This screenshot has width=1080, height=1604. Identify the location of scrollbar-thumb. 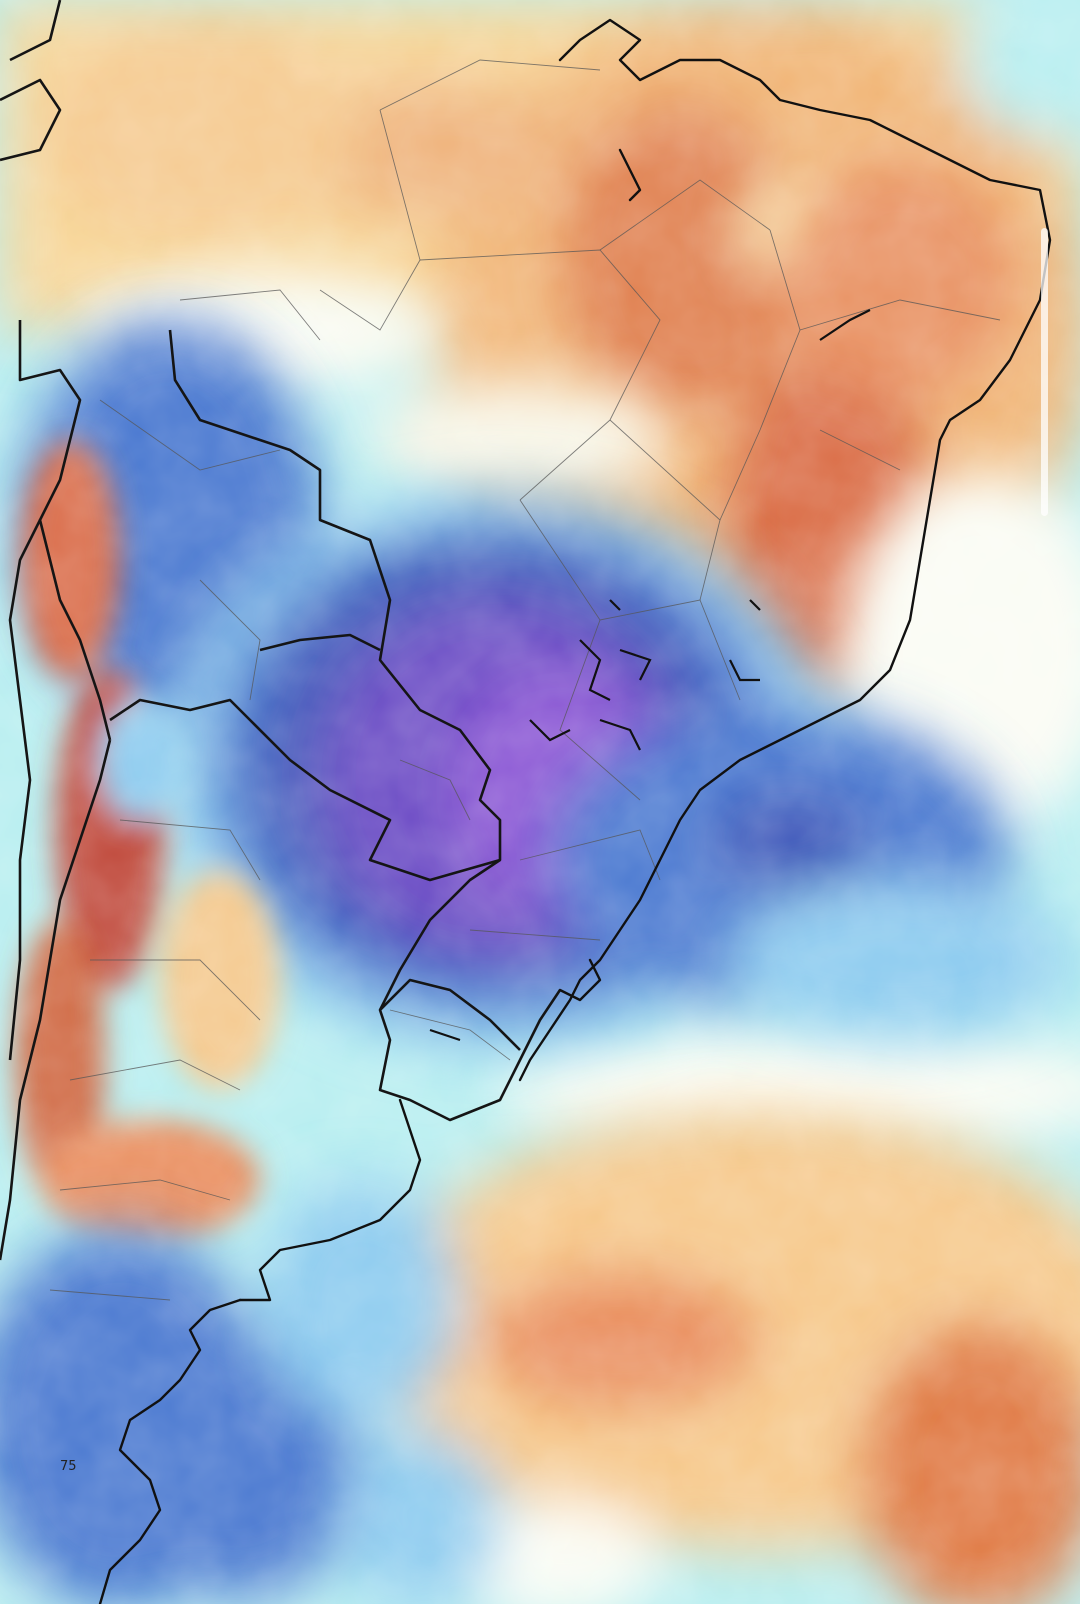
(1044, 372).